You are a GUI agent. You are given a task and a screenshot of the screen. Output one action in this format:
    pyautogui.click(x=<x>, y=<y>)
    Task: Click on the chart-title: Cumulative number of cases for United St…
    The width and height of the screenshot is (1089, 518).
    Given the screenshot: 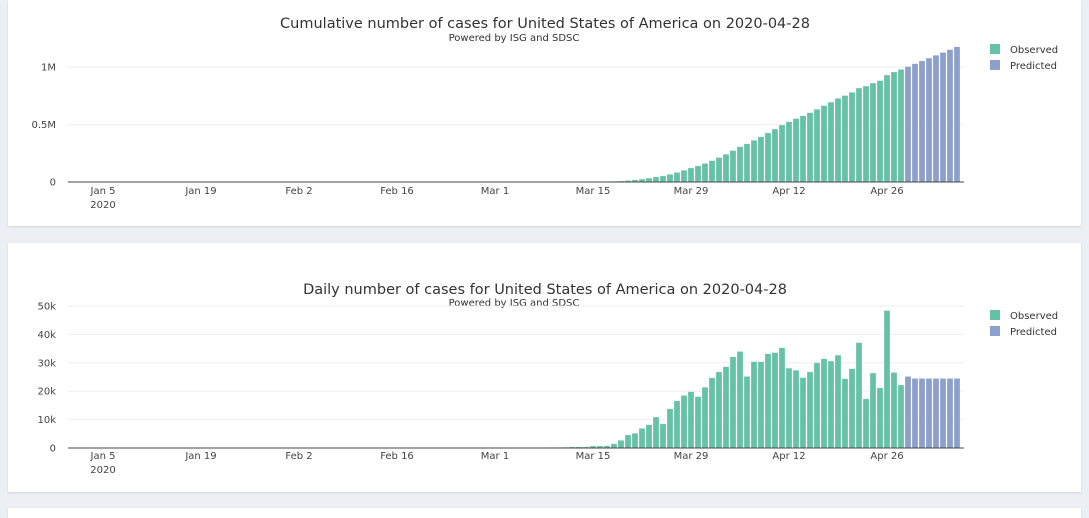 What is the action you would take?
    pyautogui.click(x=545, y=24)
    